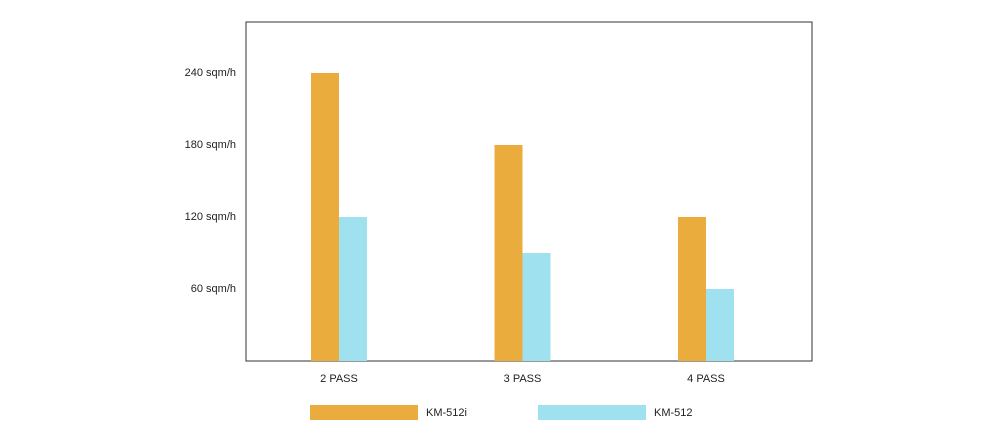 The image size is (1000, 444). I want to click on legend-label: KM-512i, so click(446, 413).